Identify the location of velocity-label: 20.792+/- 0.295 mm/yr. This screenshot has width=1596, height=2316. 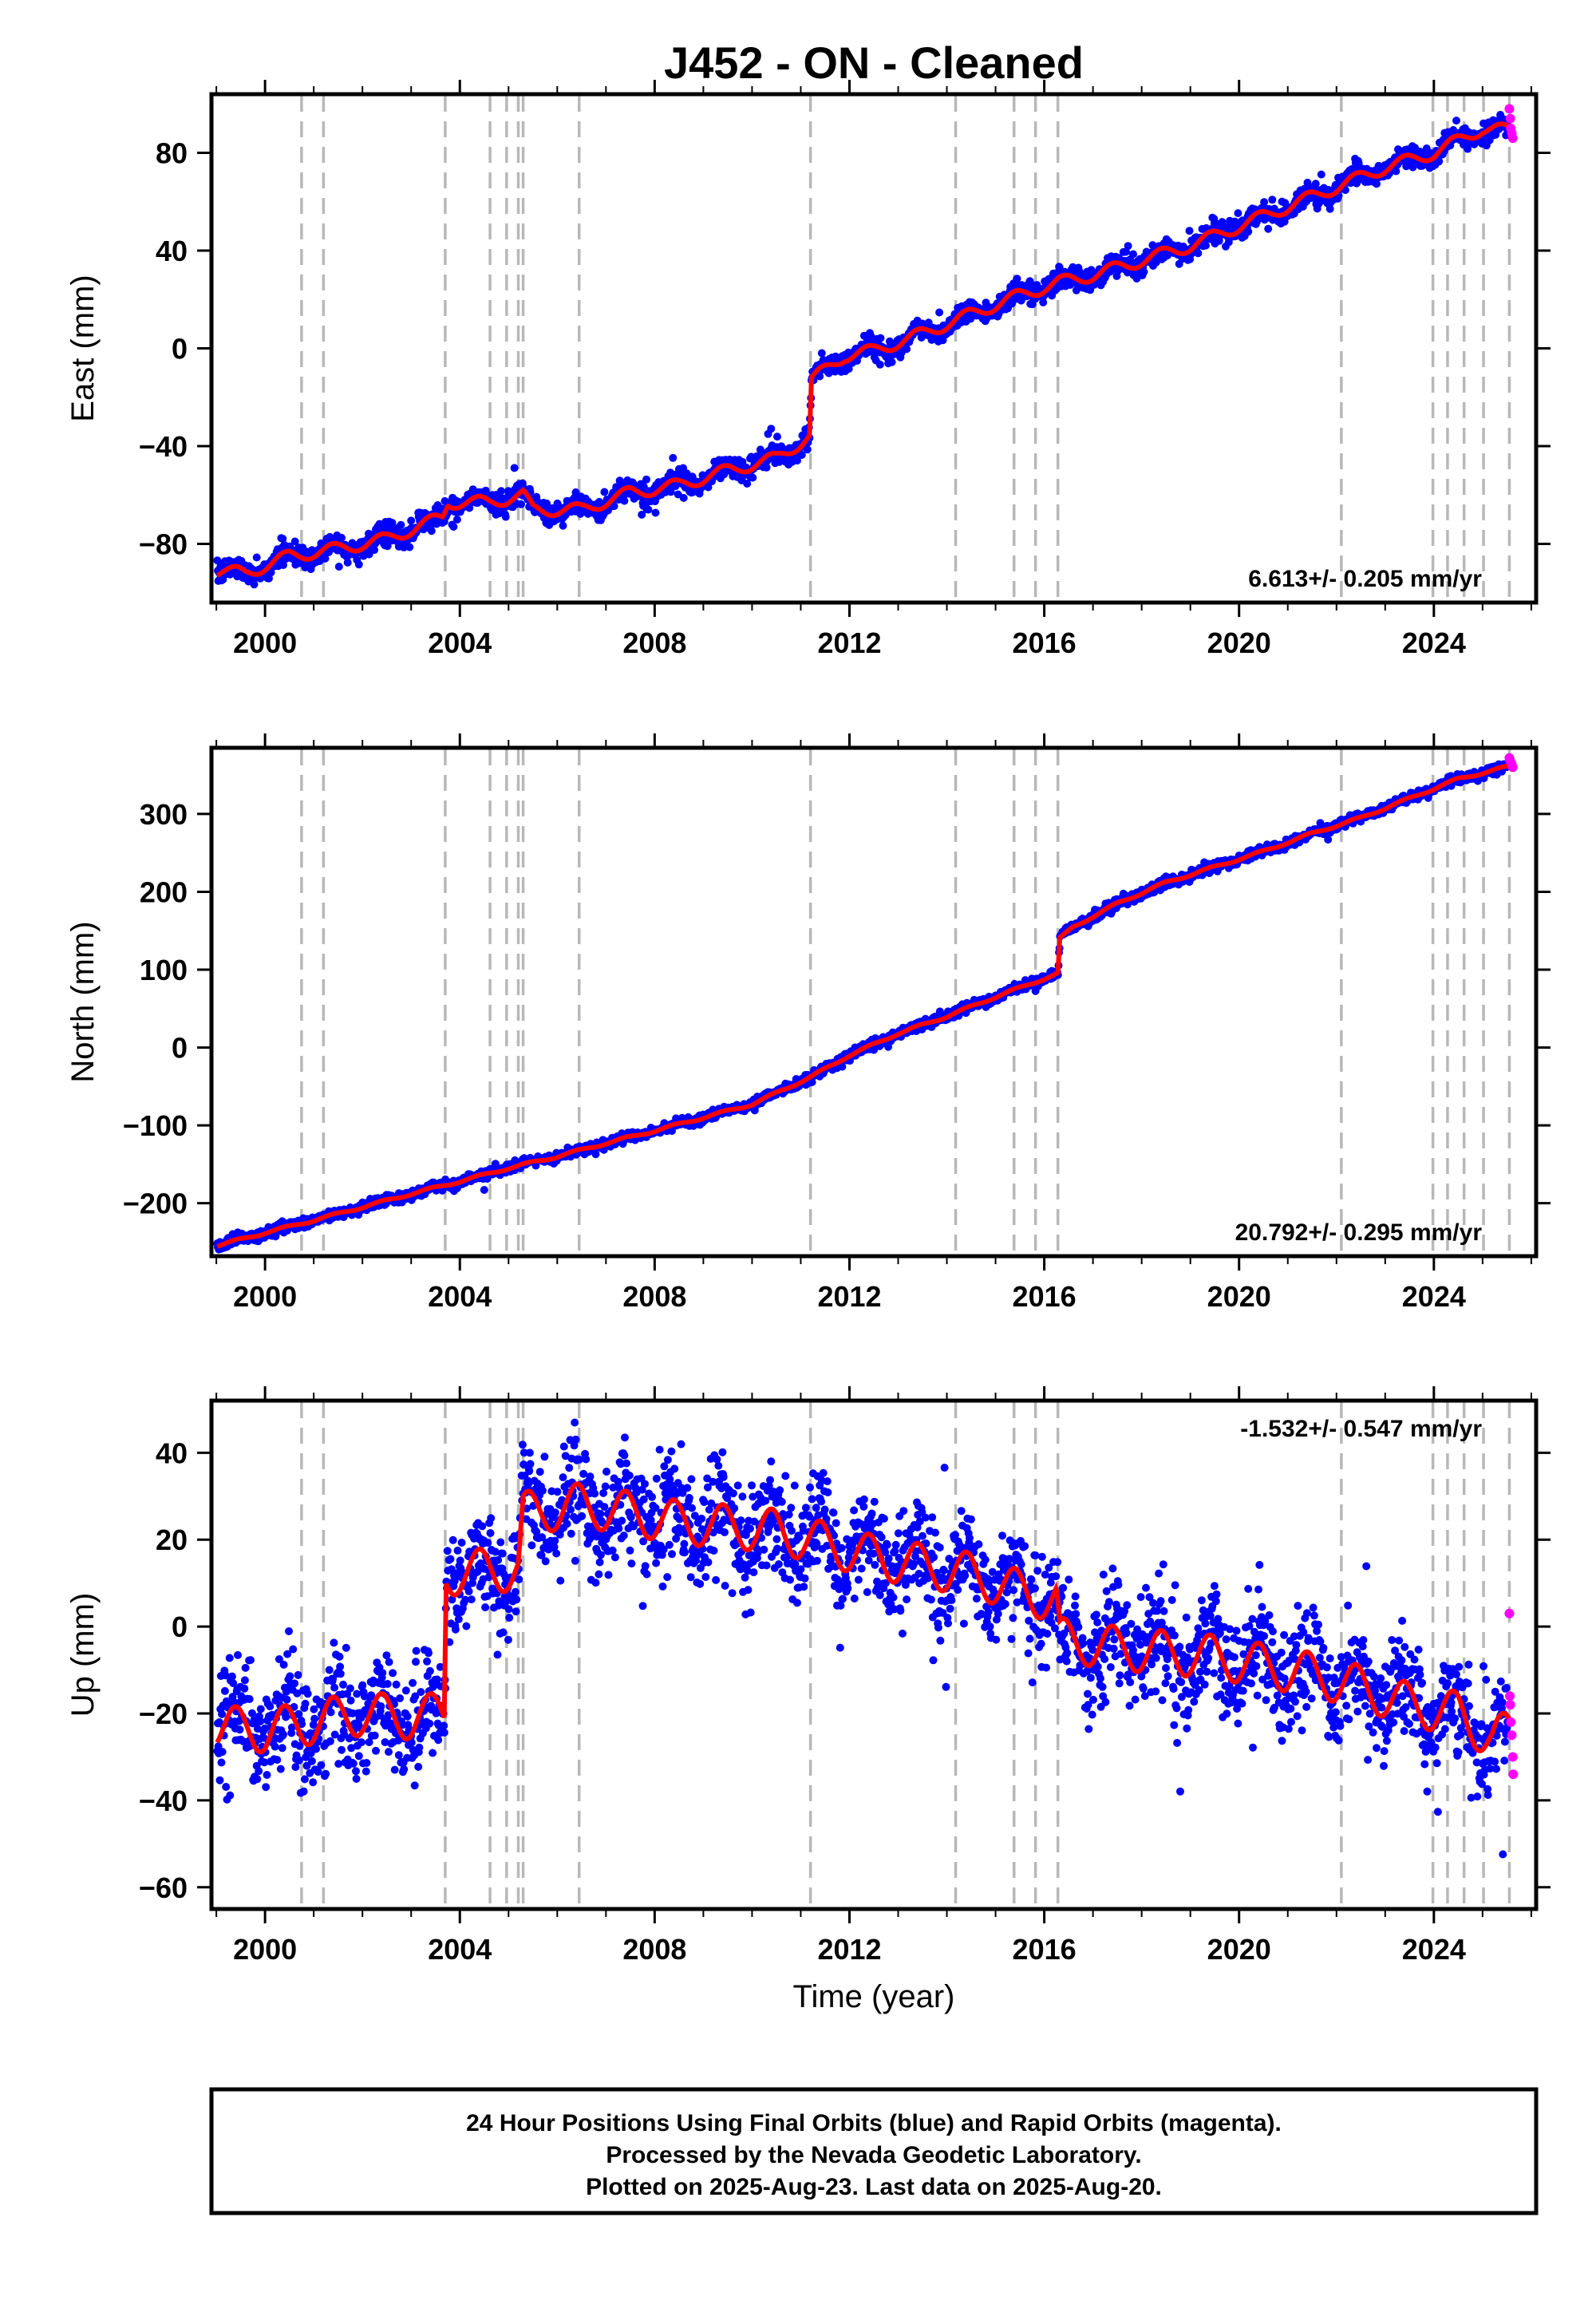
(1359, 1232).